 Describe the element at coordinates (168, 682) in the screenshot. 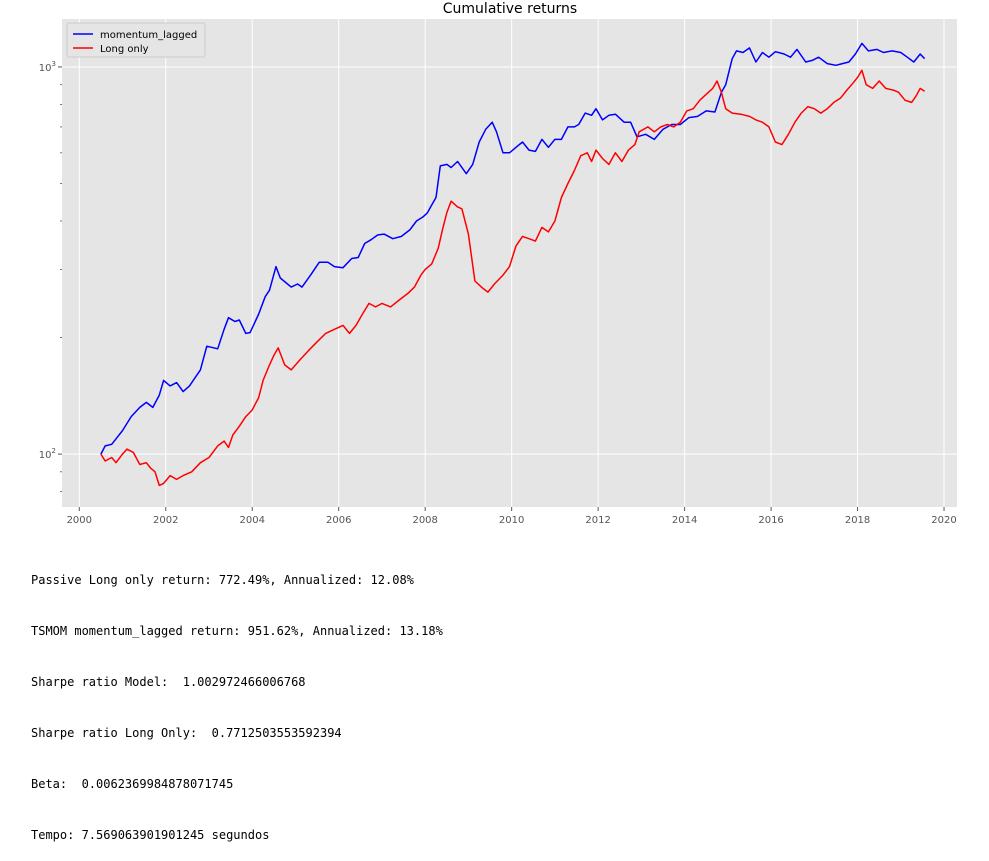

I see `stat-line-sharpe-model: Sharpe ratio Model: 1.002972466006768` at that location.